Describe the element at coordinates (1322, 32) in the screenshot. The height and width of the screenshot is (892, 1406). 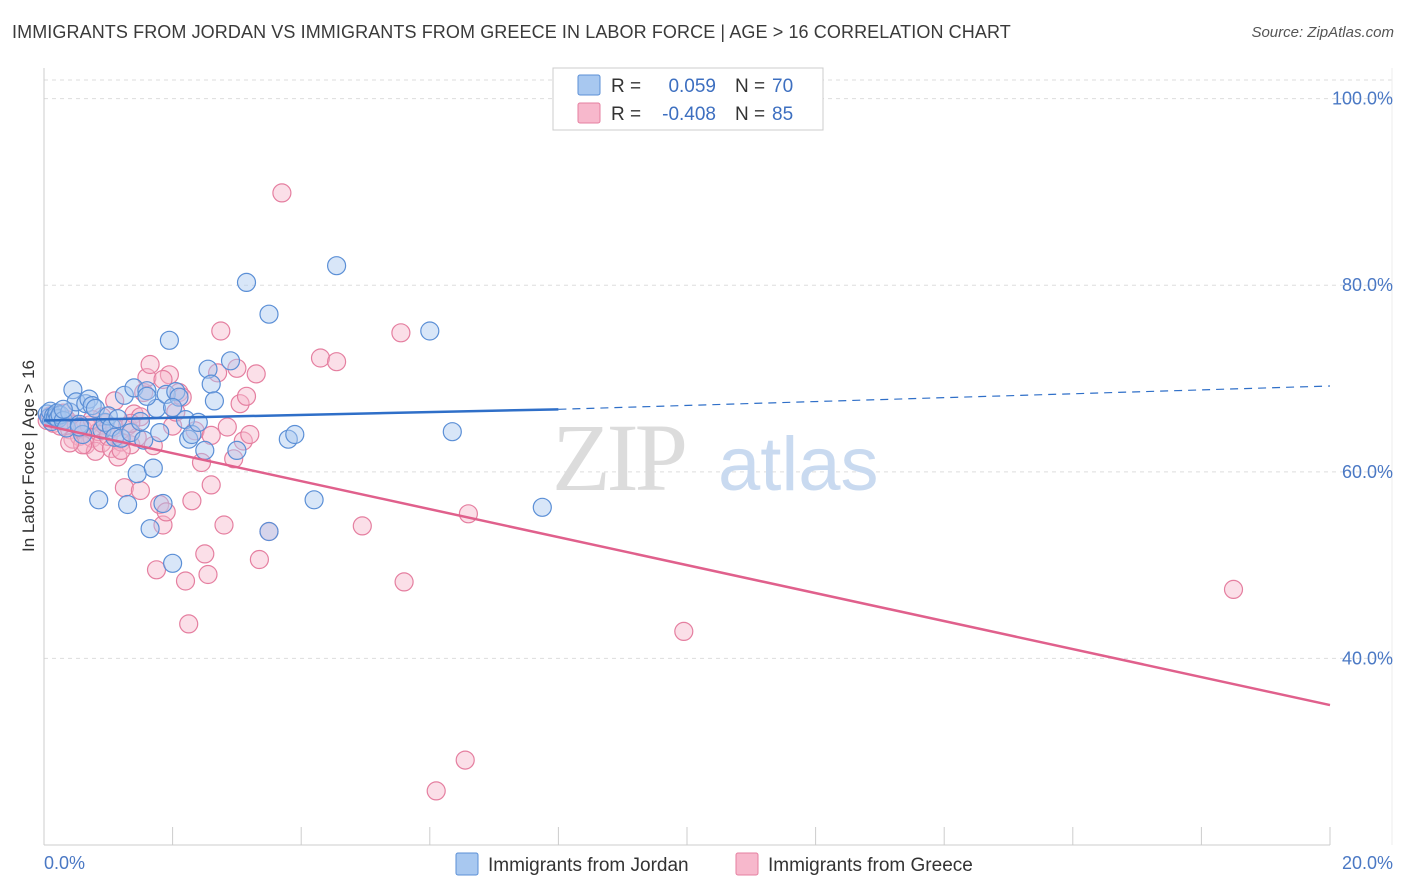
I see `source-credit: Source: ZipAtlas.com` at that location.